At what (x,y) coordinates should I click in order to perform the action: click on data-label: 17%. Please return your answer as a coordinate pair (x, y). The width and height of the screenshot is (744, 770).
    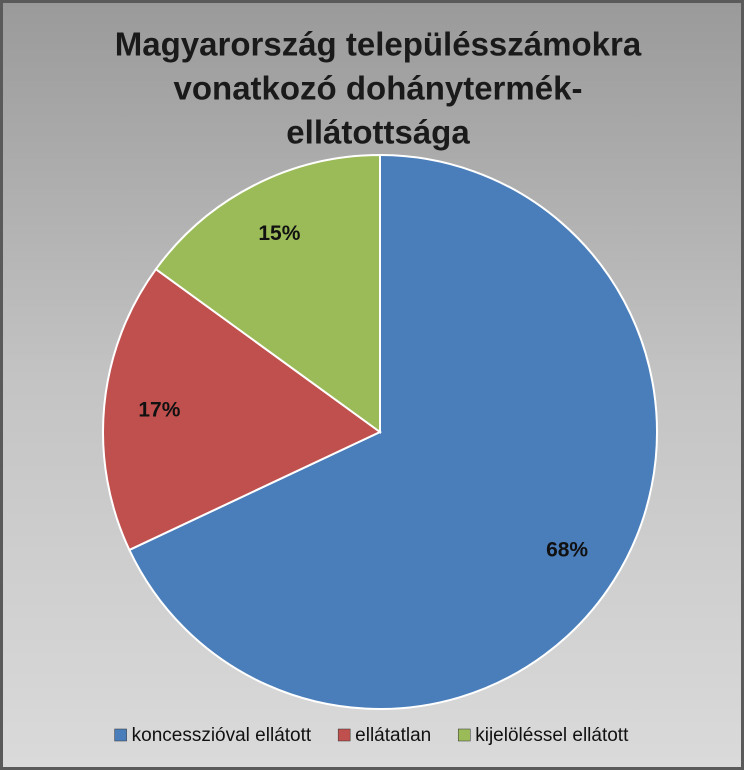
    Looking at the image, I should click on (159, 410).